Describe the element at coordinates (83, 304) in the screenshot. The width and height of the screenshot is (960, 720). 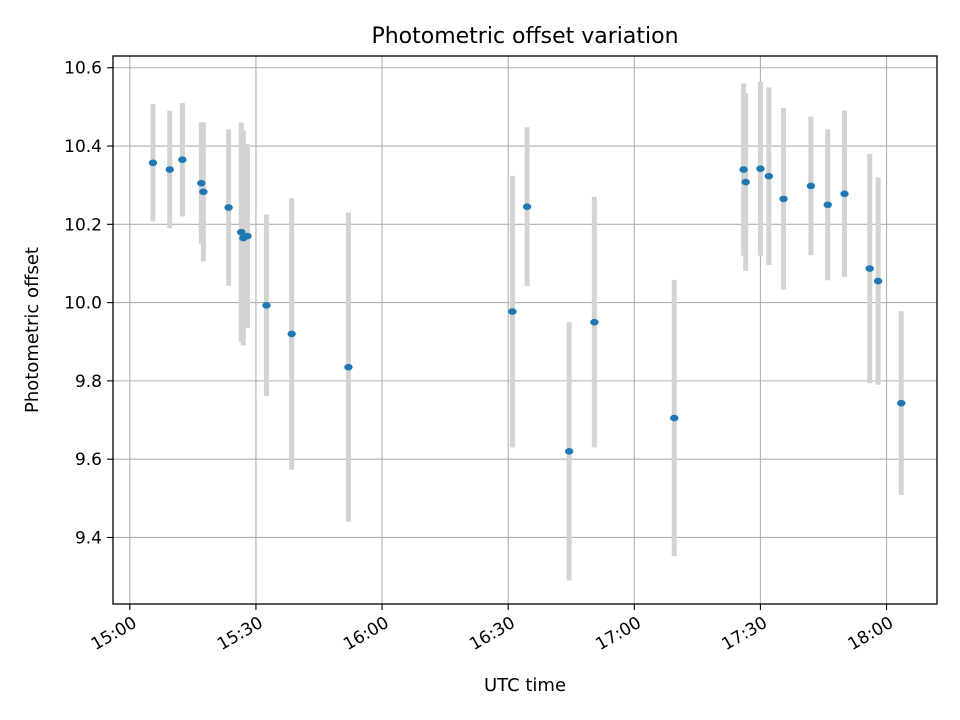
I see `y-tick-label: 10.0` at that location.